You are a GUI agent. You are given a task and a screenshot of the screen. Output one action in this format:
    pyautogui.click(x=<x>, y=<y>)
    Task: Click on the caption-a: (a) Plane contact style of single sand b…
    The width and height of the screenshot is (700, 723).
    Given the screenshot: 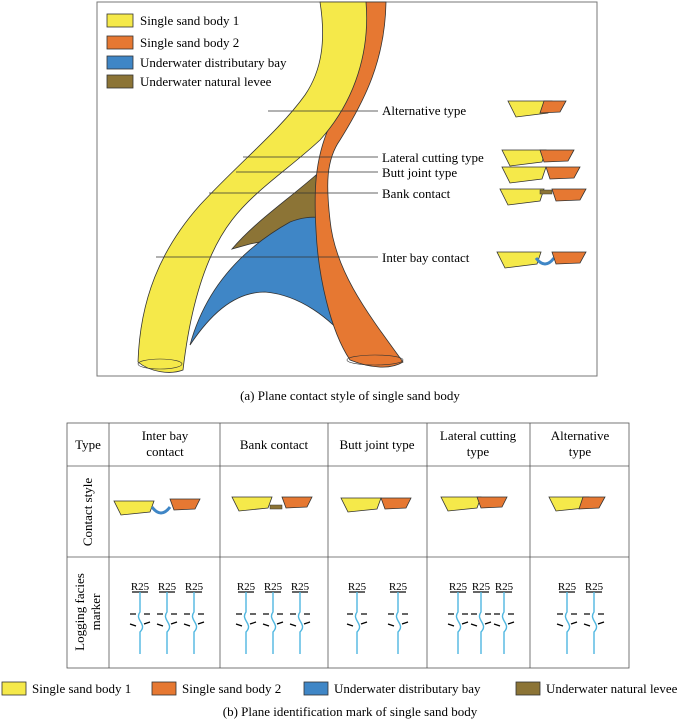 What is the action you would take?
    pyautogui.click(x=350, y=395)
    